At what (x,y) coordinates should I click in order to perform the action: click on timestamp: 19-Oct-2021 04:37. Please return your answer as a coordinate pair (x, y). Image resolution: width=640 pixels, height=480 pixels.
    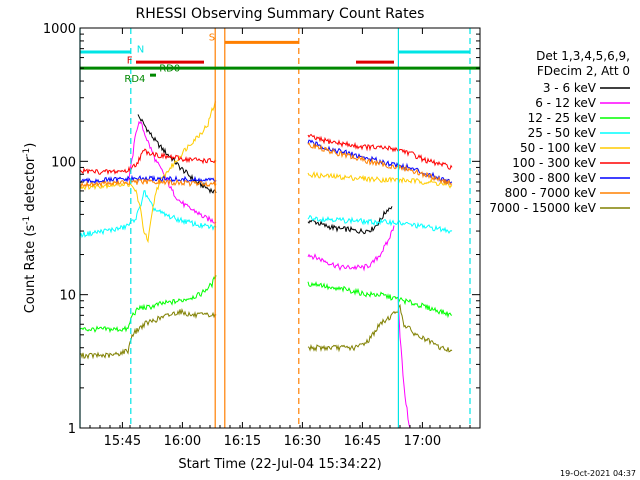
    Looking at the image, I should click on (598, 473).